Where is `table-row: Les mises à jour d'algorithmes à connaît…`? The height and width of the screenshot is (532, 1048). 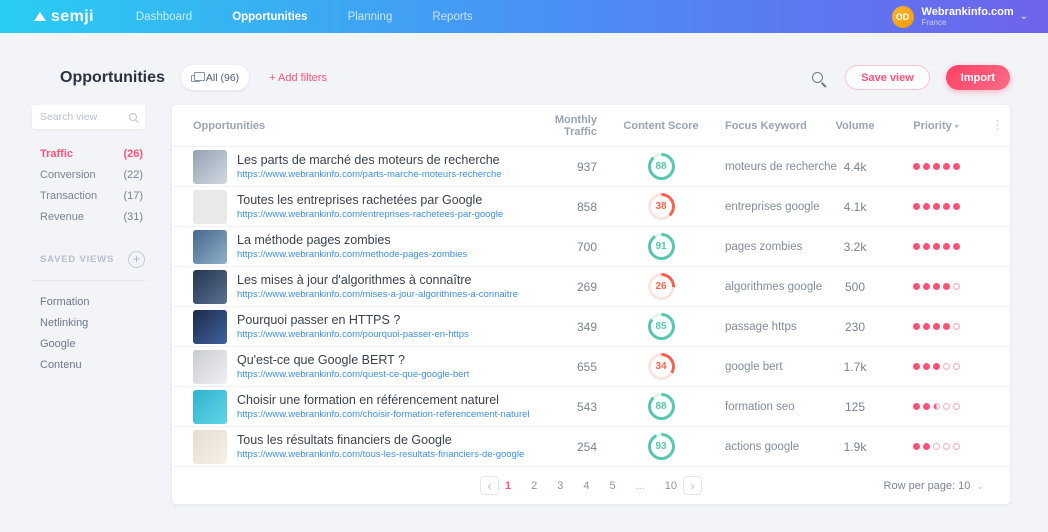 table-row: Les mises à jour d'algorithmes à connaît… is located at coordinates (591, 287).